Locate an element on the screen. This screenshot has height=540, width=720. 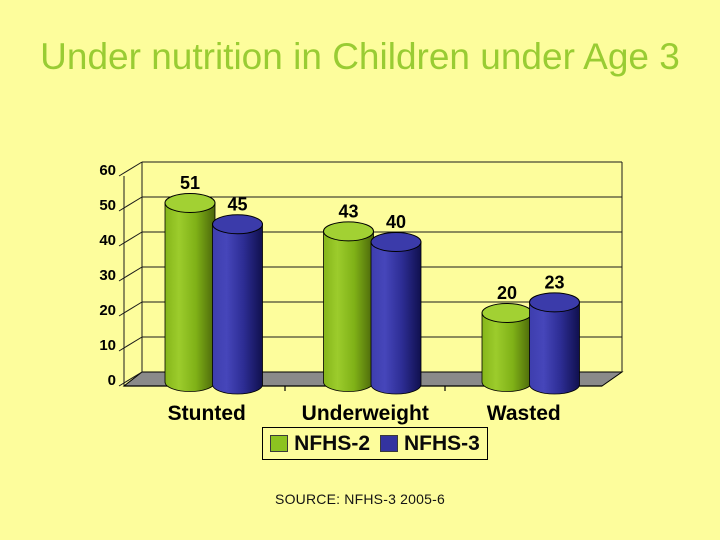
chart-legend: NFHS-2 NFHS-3 is located at coordinates (375, 443).